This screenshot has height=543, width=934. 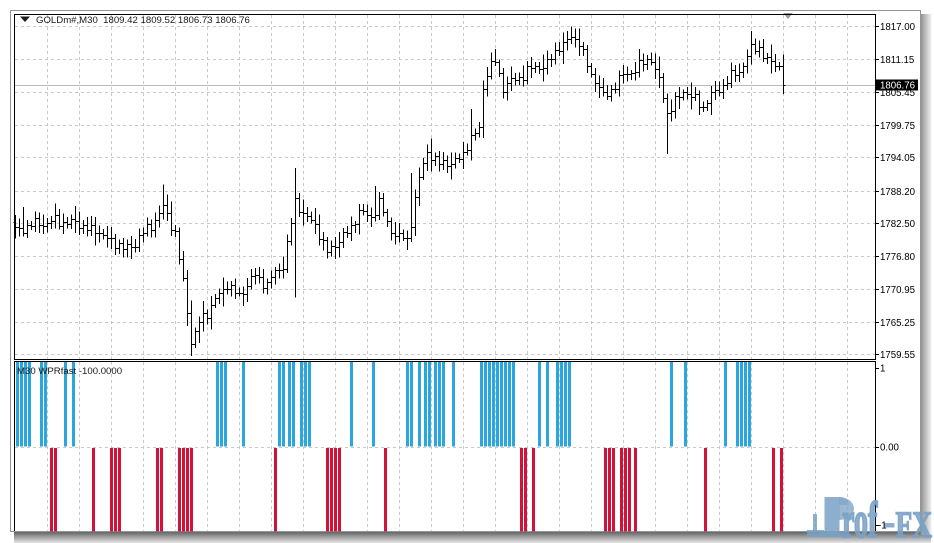 I want to click on svg-text: 1805.45, so click(x=897, y=93).